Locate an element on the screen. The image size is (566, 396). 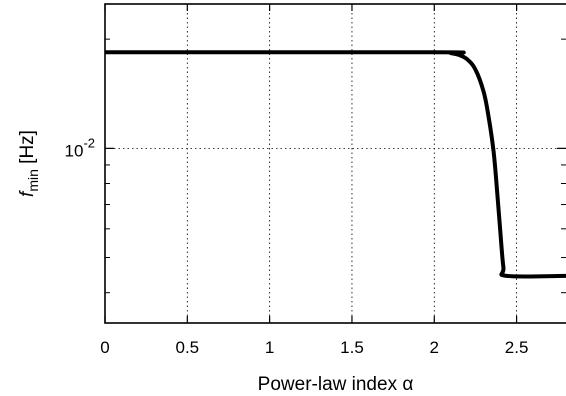
x-tick-label: 2.5 is located at coordinates (517, 347).